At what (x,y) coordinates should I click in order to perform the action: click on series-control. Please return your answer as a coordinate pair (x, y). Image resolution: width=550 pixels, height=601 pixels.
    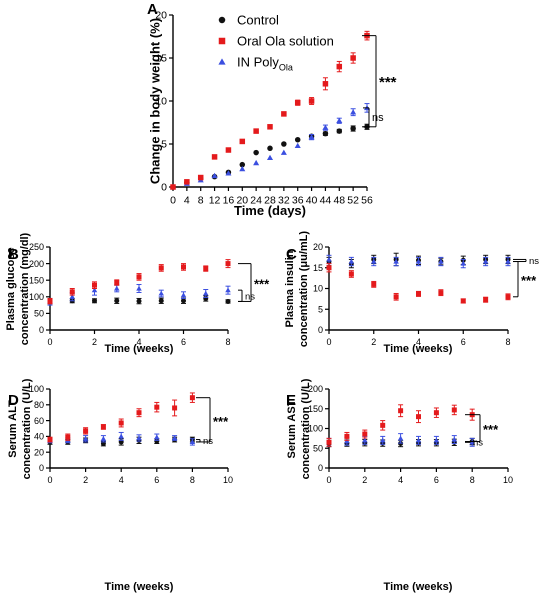
    Looking at the image, I should click on (139, 300).